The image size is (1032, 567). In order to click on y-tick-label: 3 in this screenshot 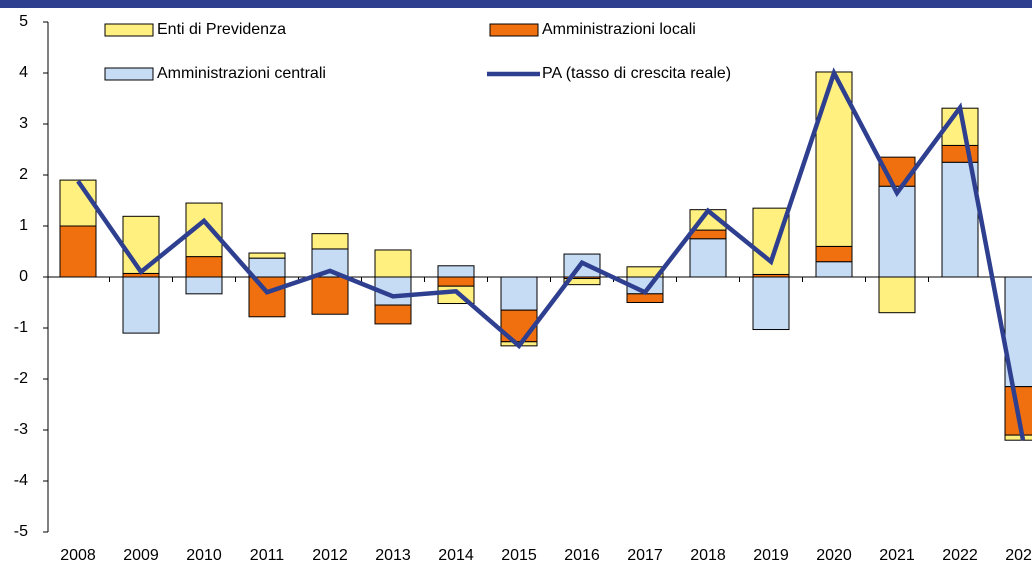, I will do `click(23, 123)`.